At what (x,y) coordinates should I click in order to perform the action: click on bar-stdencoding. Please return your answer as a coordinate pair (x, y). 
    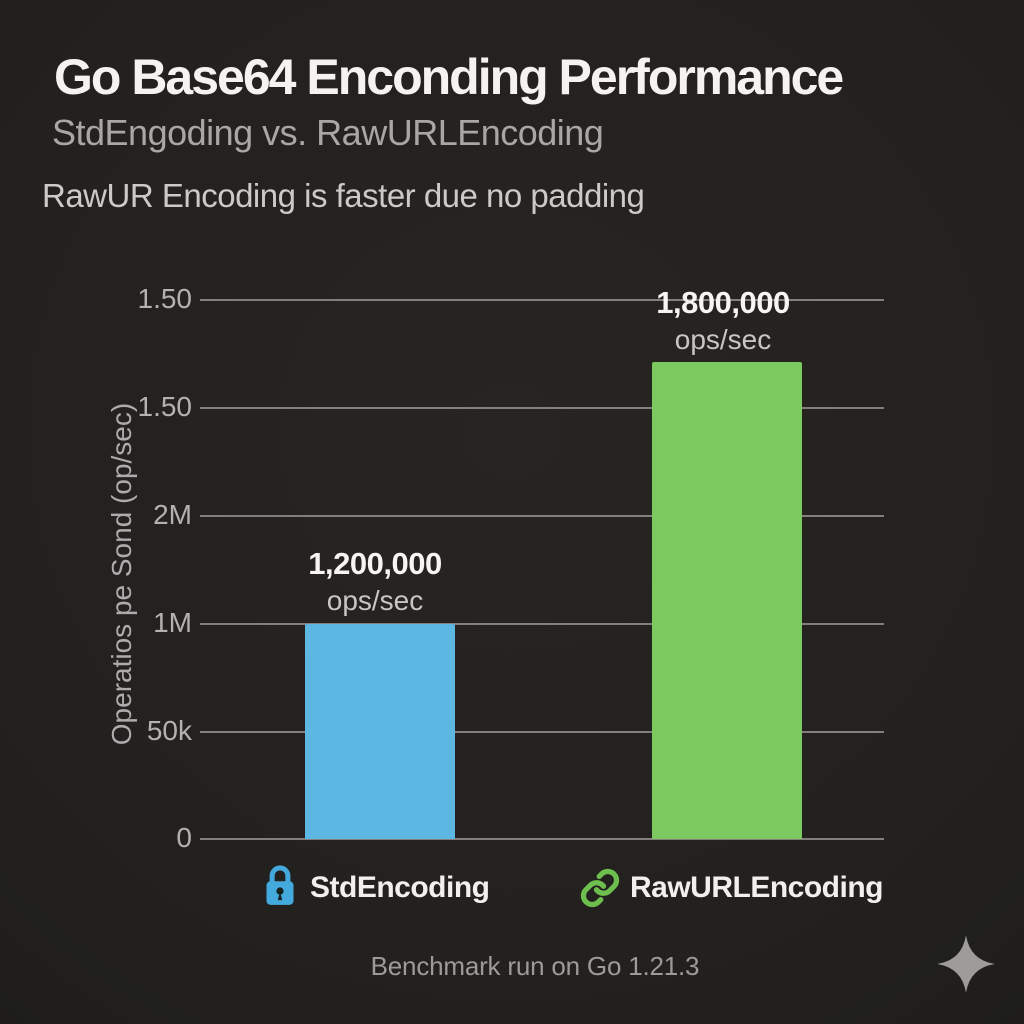
    Looking at the image, I should click on (380, 731).